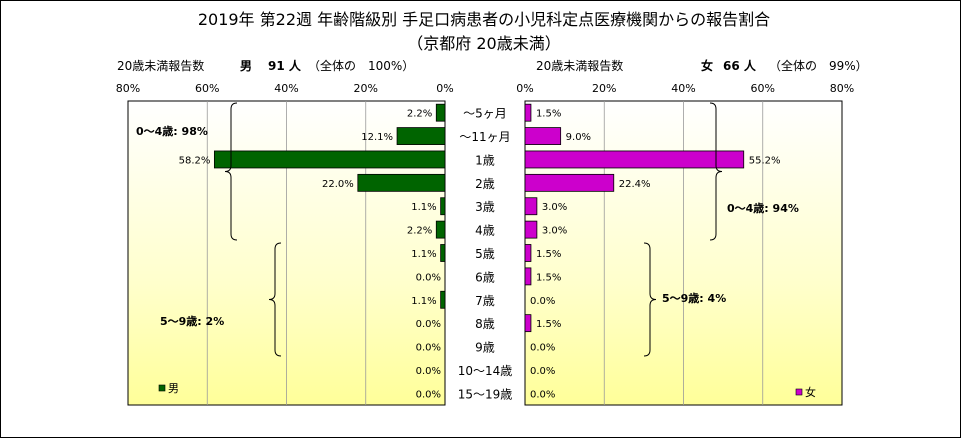 The height and width of the screenshot is (443, 968). I want to click on male-value-label: 22.0%, so click(338, 184).